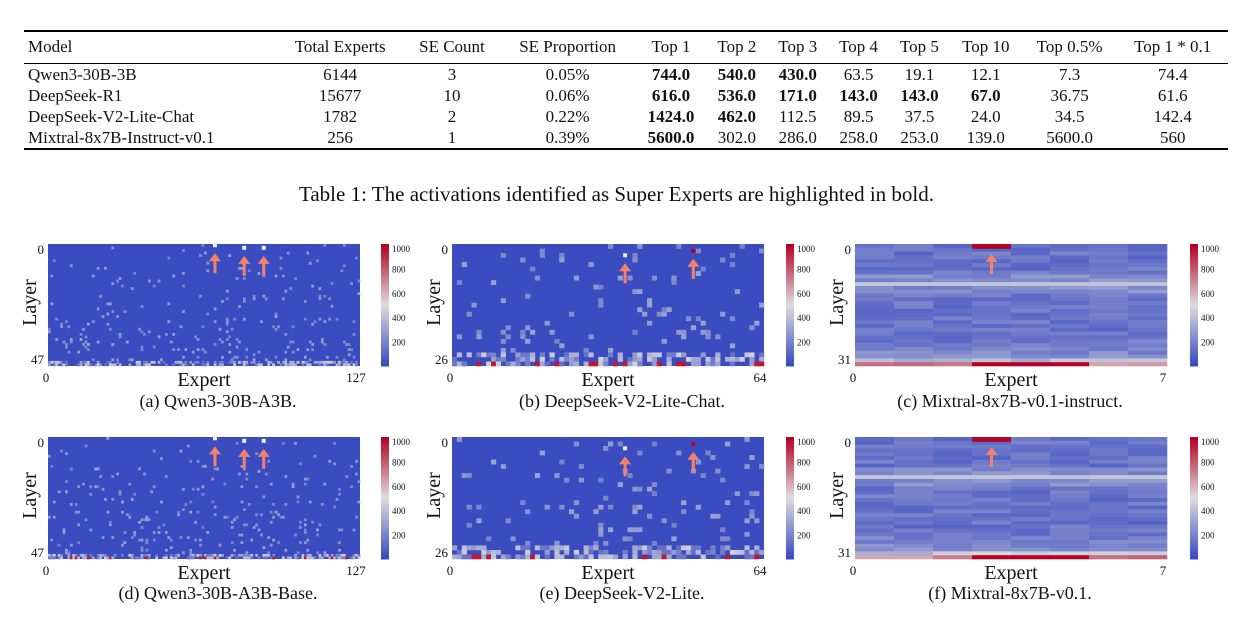 This screenshot has height=618, width=1233. What do you see at coordinates (1208, 487) in the screenshot?
I see `colorbar-tick-label: 600` at bounding box center [1208, 487].